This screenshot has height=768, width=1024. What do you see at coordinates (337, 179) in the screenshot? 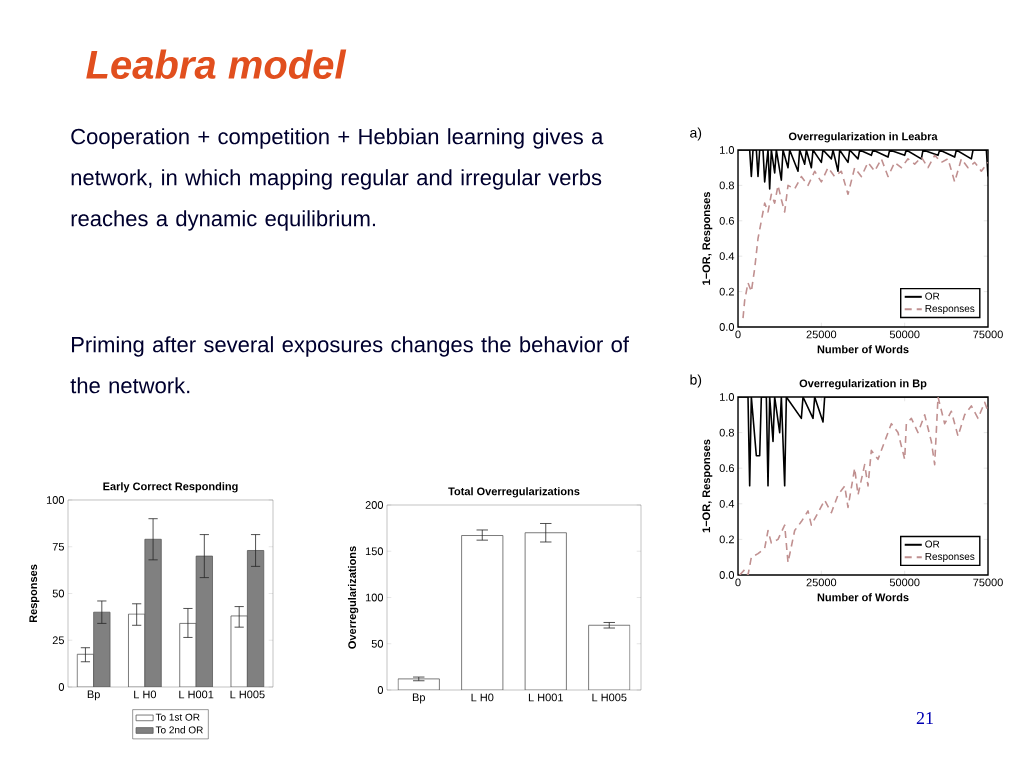
I see `text: Cooperation + competition + Hebbian learning gives a network, in which mapping regular and irregular verbs reaches a dynamic equilibrium.` at bounding box center [337, 179].